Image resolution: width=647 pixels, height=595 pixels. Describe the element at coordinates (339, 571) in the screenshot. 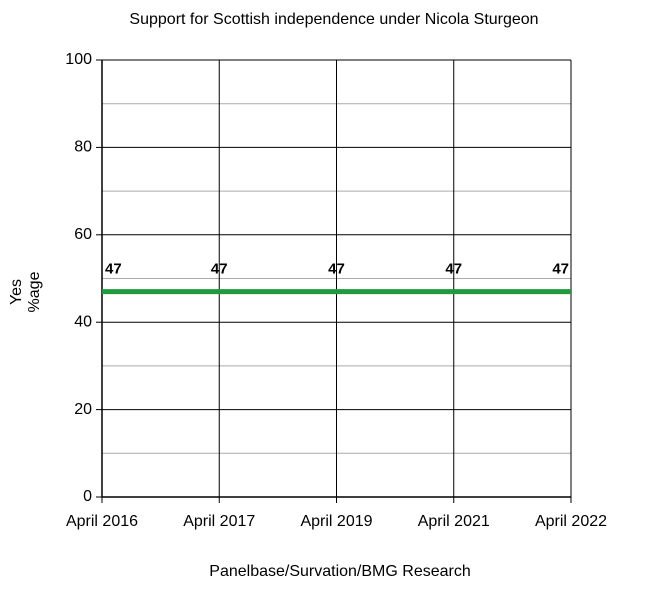

I see `x-axis-label: Panelbase/Survation/BMG Research` at that location.